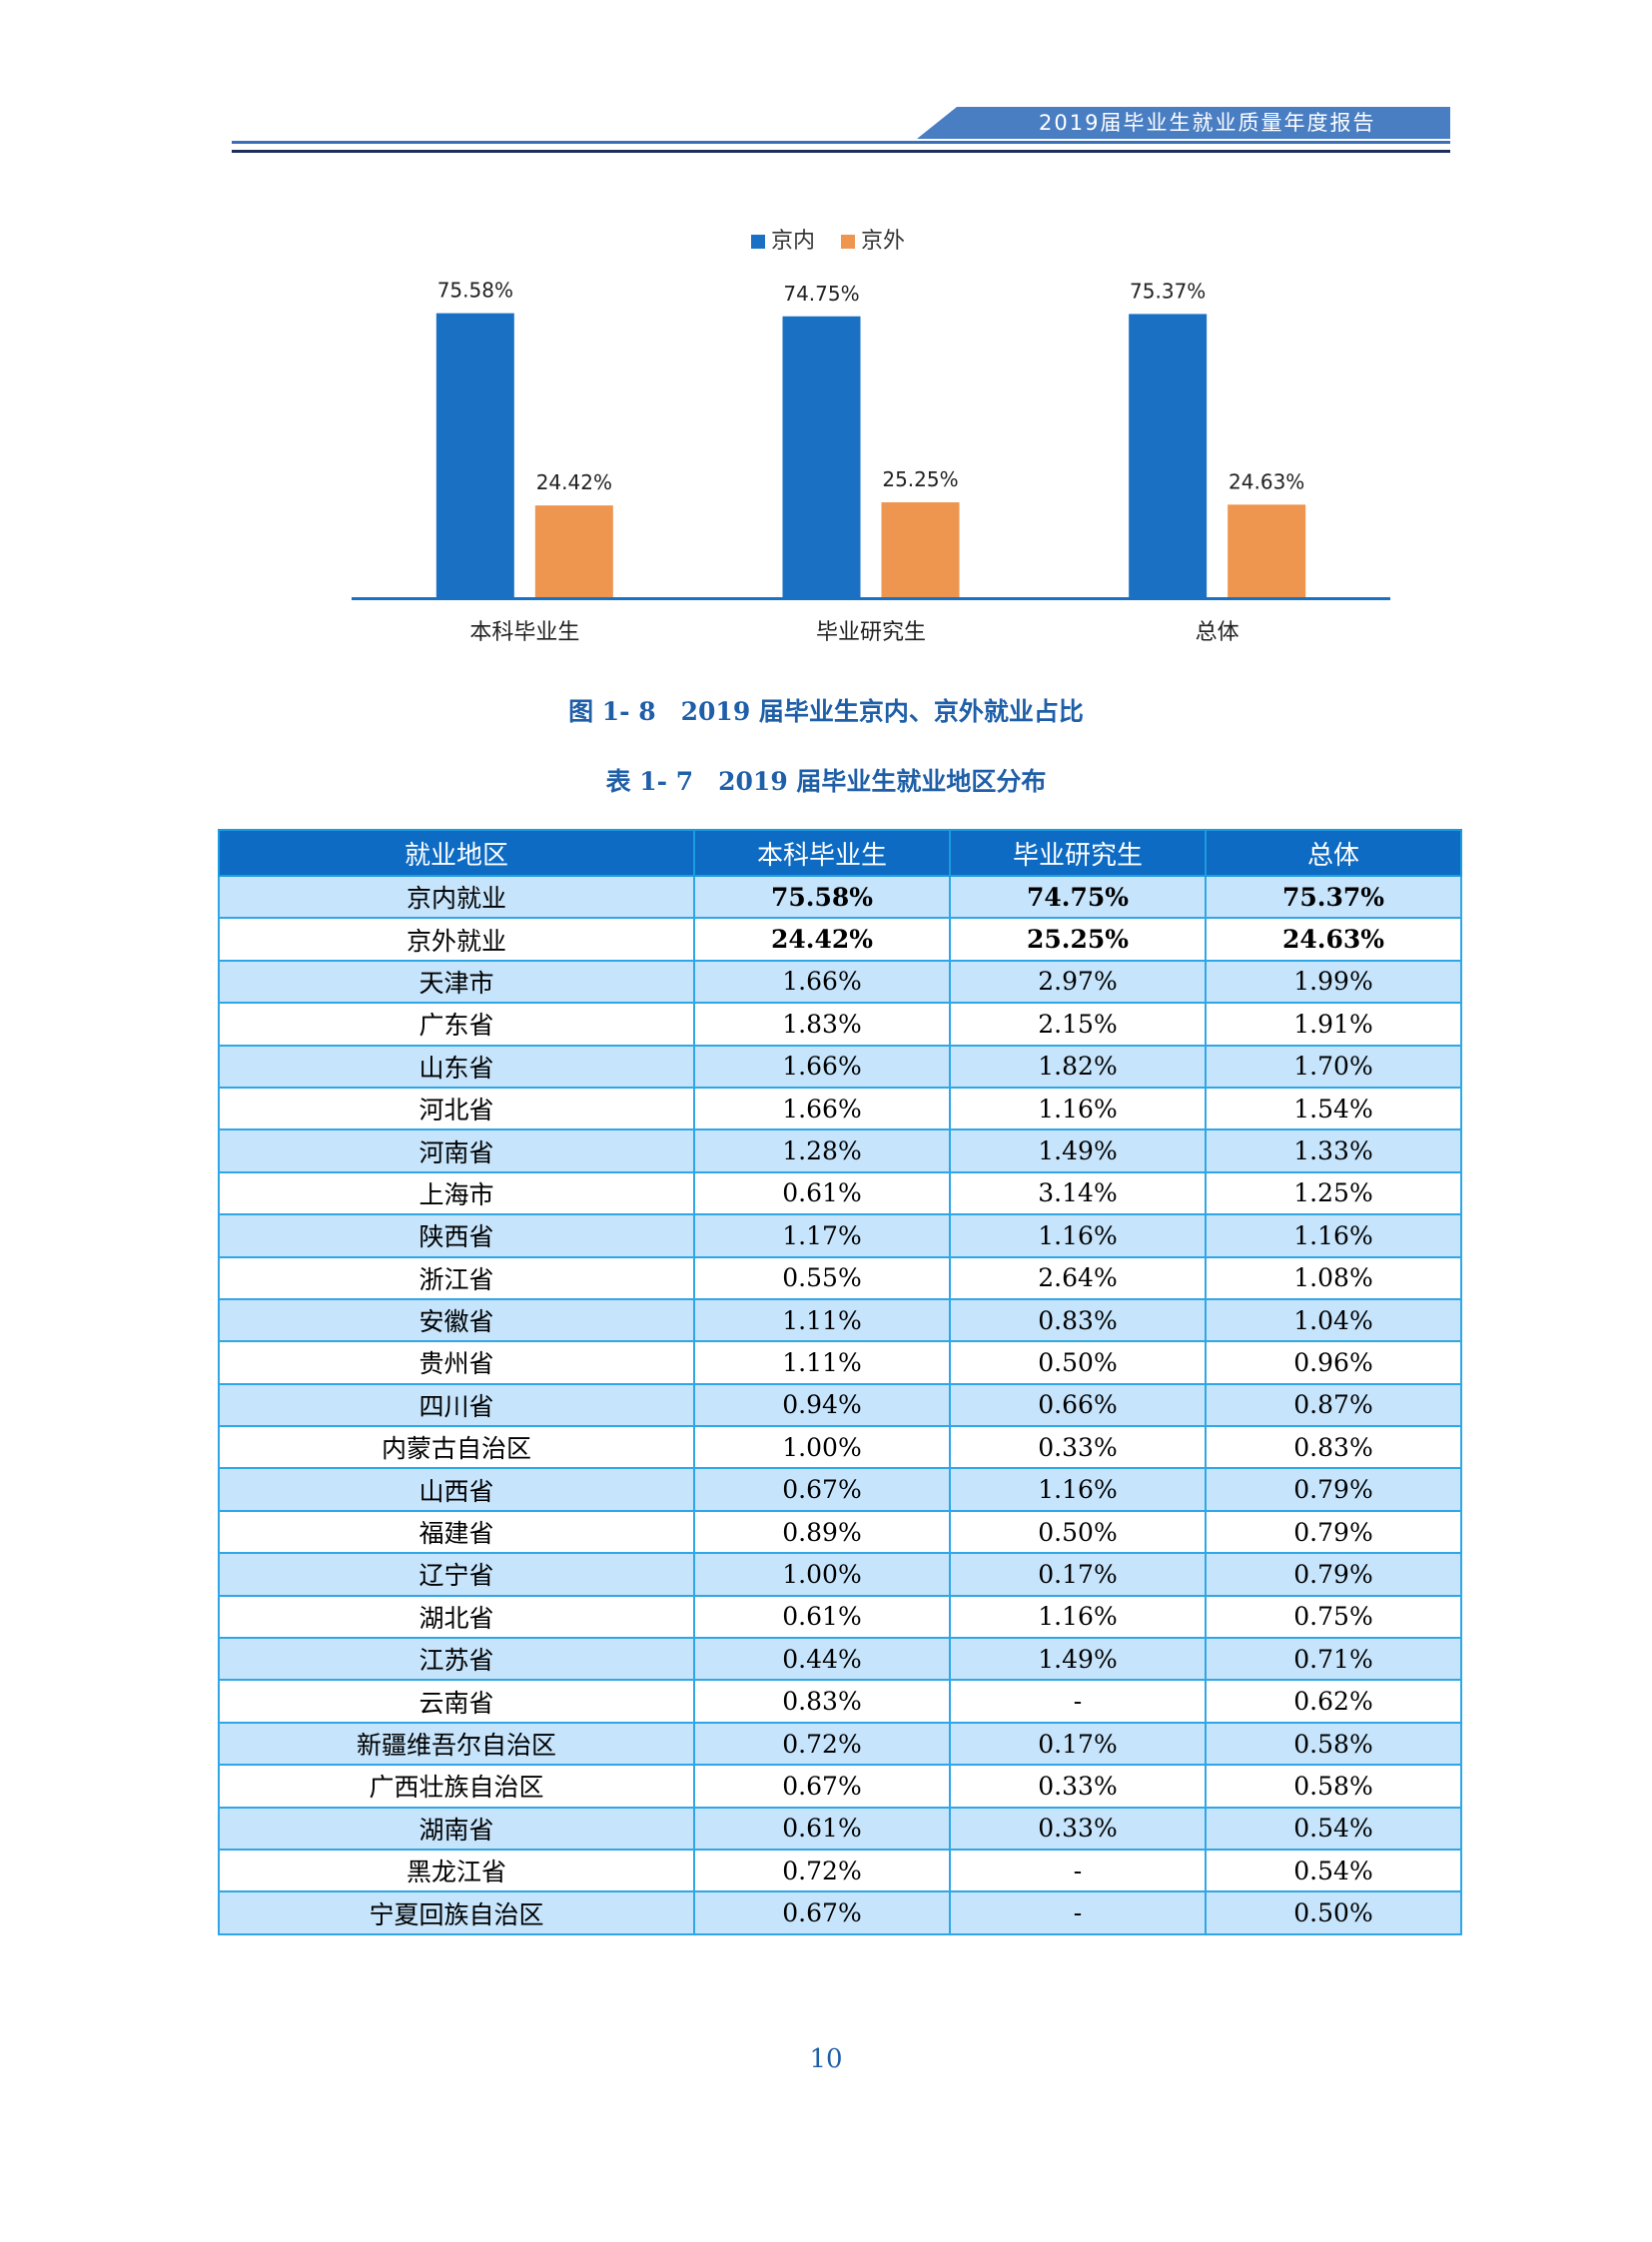  Describe the element at coordinates (456, 1447) in the screenshot. I see `cell-region: 内蒙古自治区` at that location.